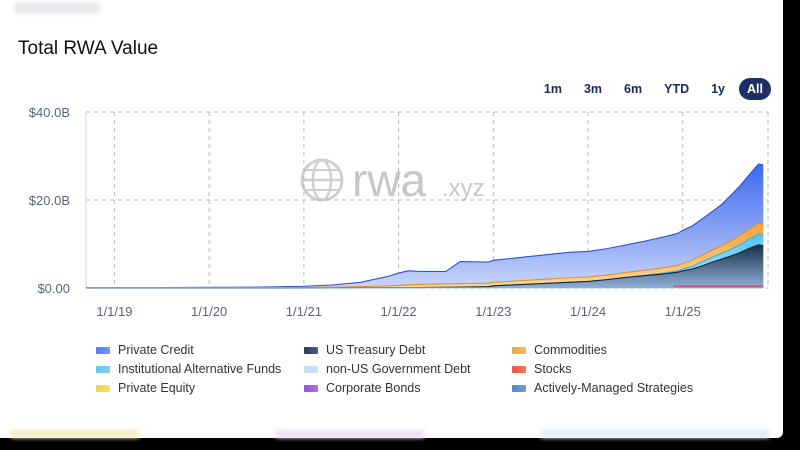 The height and width of the screenshot is (450, 800). What do you see at coordinates (552, 89) in the screenshot?
I see `range-button-1m: 1m` at bounding box center [552, 89].